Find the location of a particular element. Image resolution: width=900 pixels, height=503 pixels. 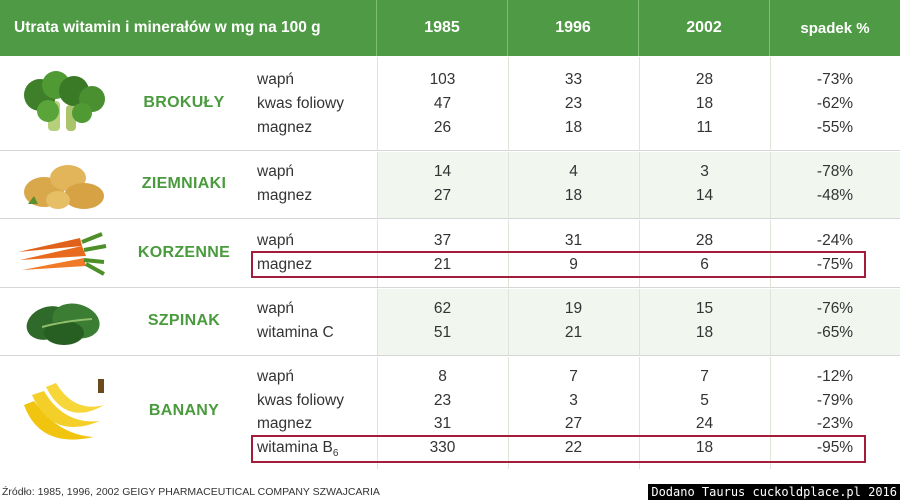

value-2002: 7 is located at coordinates (704, 376).